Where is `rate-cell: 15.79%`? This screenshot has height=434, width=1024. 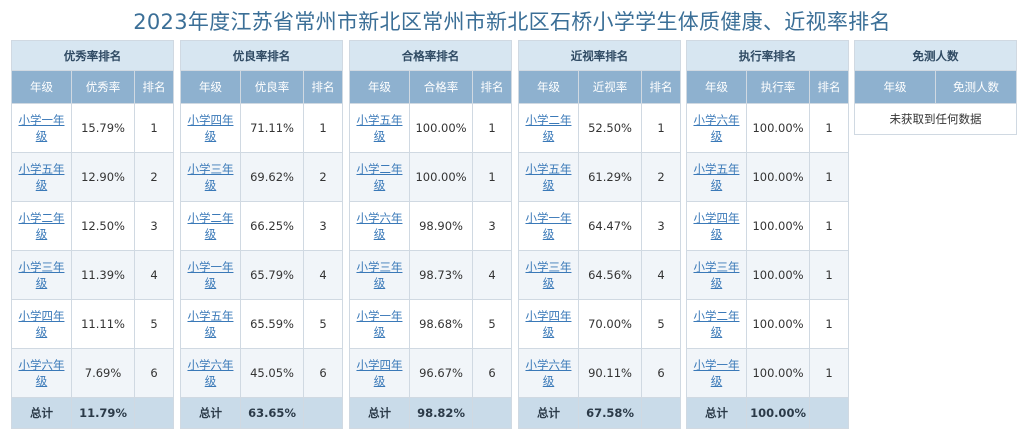
rate-cell: 15.79% is located at coordinates (103, 128).